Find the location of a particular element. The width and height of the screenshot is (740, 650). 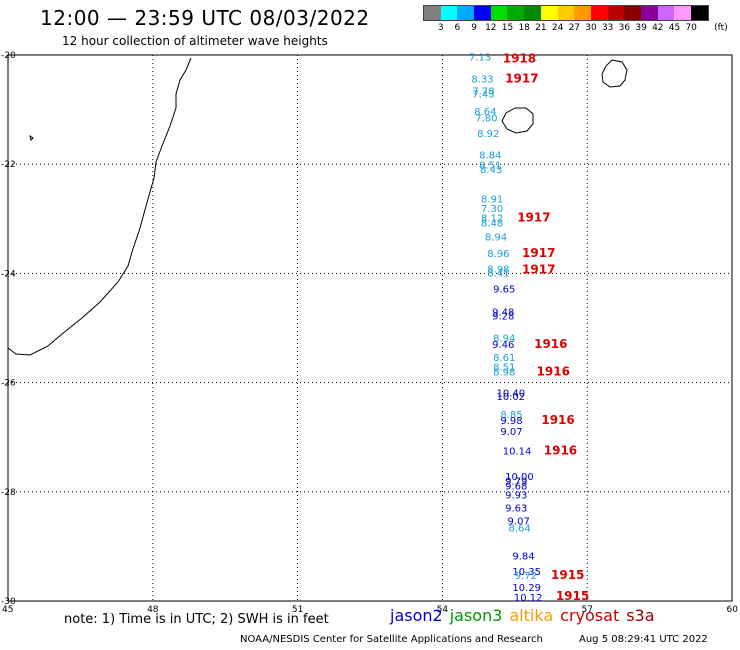

wave-height-value: 8.48 is located at coordinates (492, 223).